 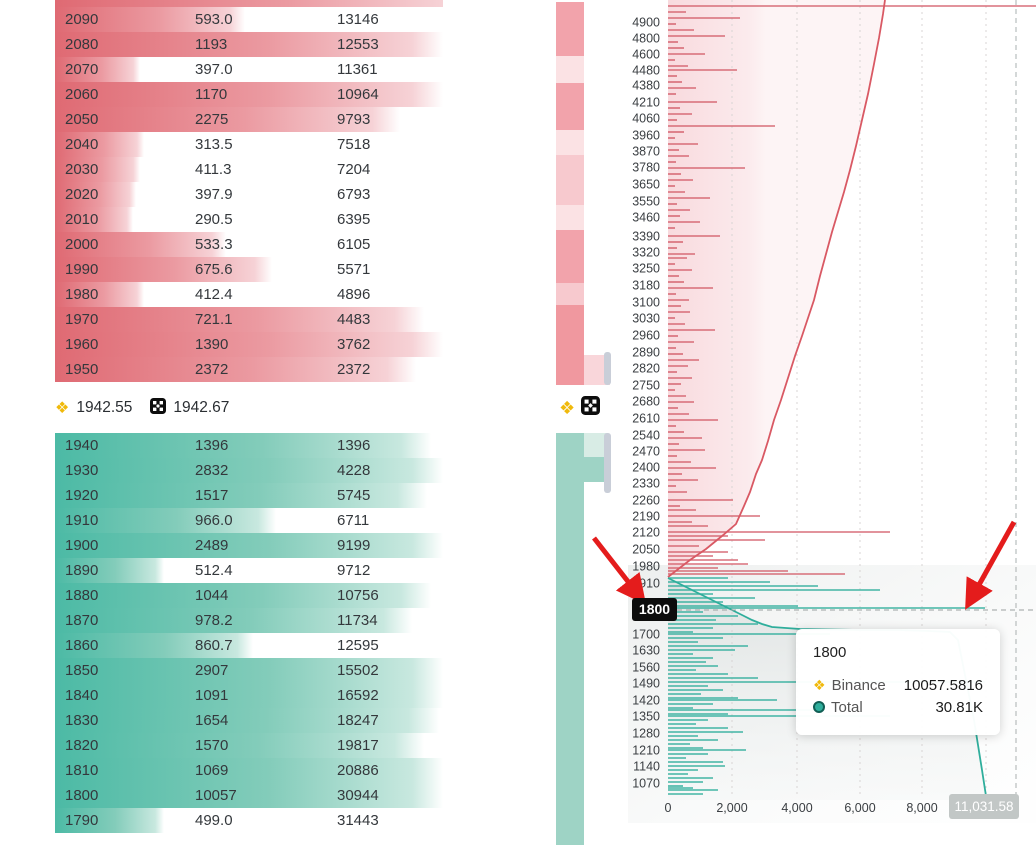 What do you see at coordinates (646, 436) in the screenshot?
I see `svg-text: 2540` at bounding box center [646, 436].